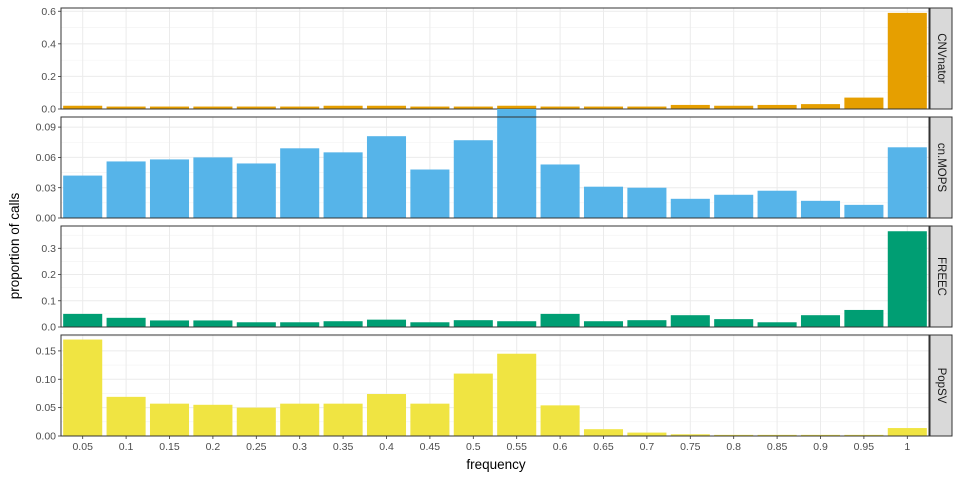 The height and width of the screenshot is (480, 960). What do you see at coordinates (386, 447) in the screenshot?
I see `x-tick-label: 0.4` at bounding box center [386, 447].